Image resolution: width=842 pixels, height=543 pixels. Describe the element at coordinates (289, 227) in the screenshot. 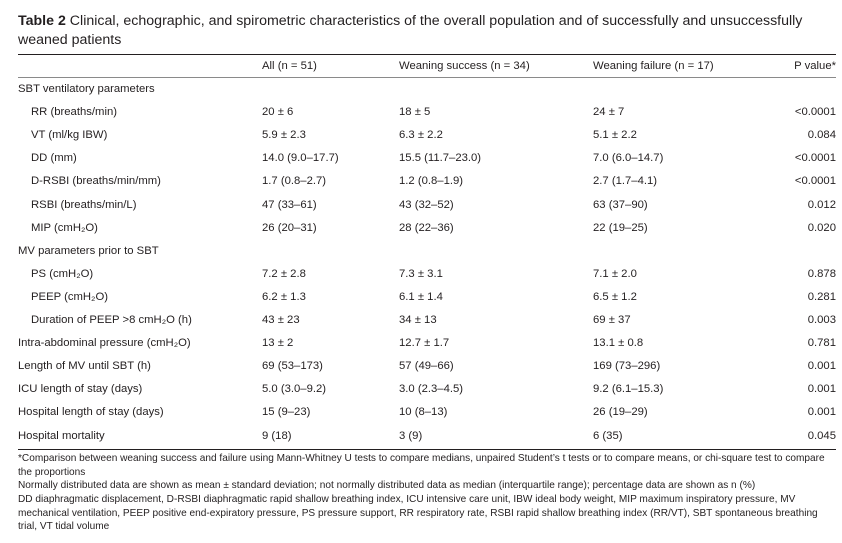

I see `cell-all: 26 (20–31)` at that location.